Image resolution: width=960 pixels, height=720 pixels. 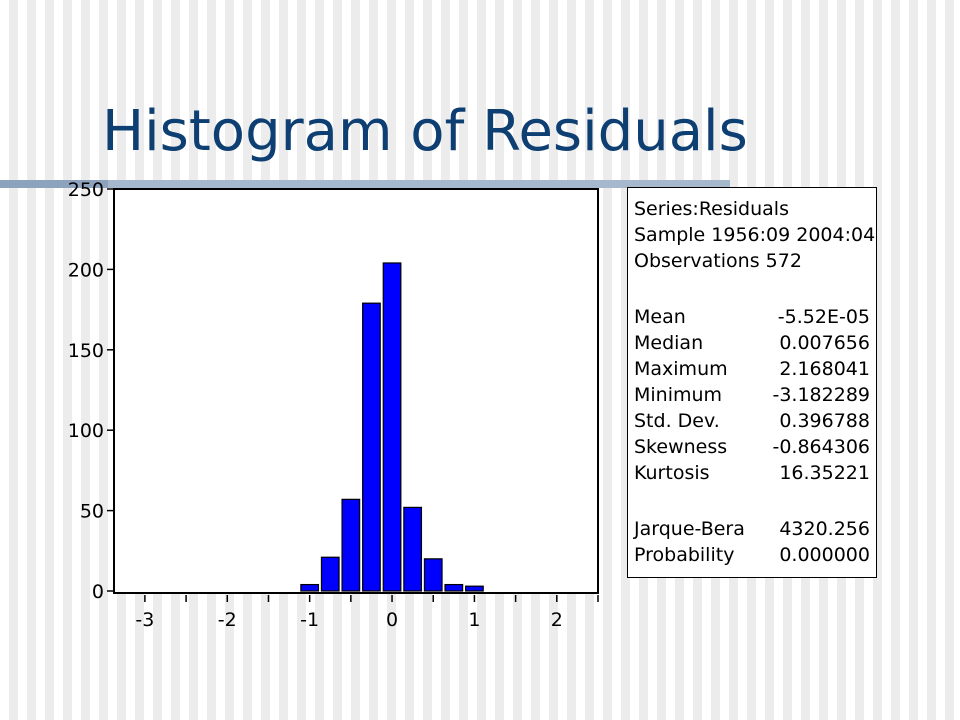 I want to click on bars, so click(x=392, y=427).